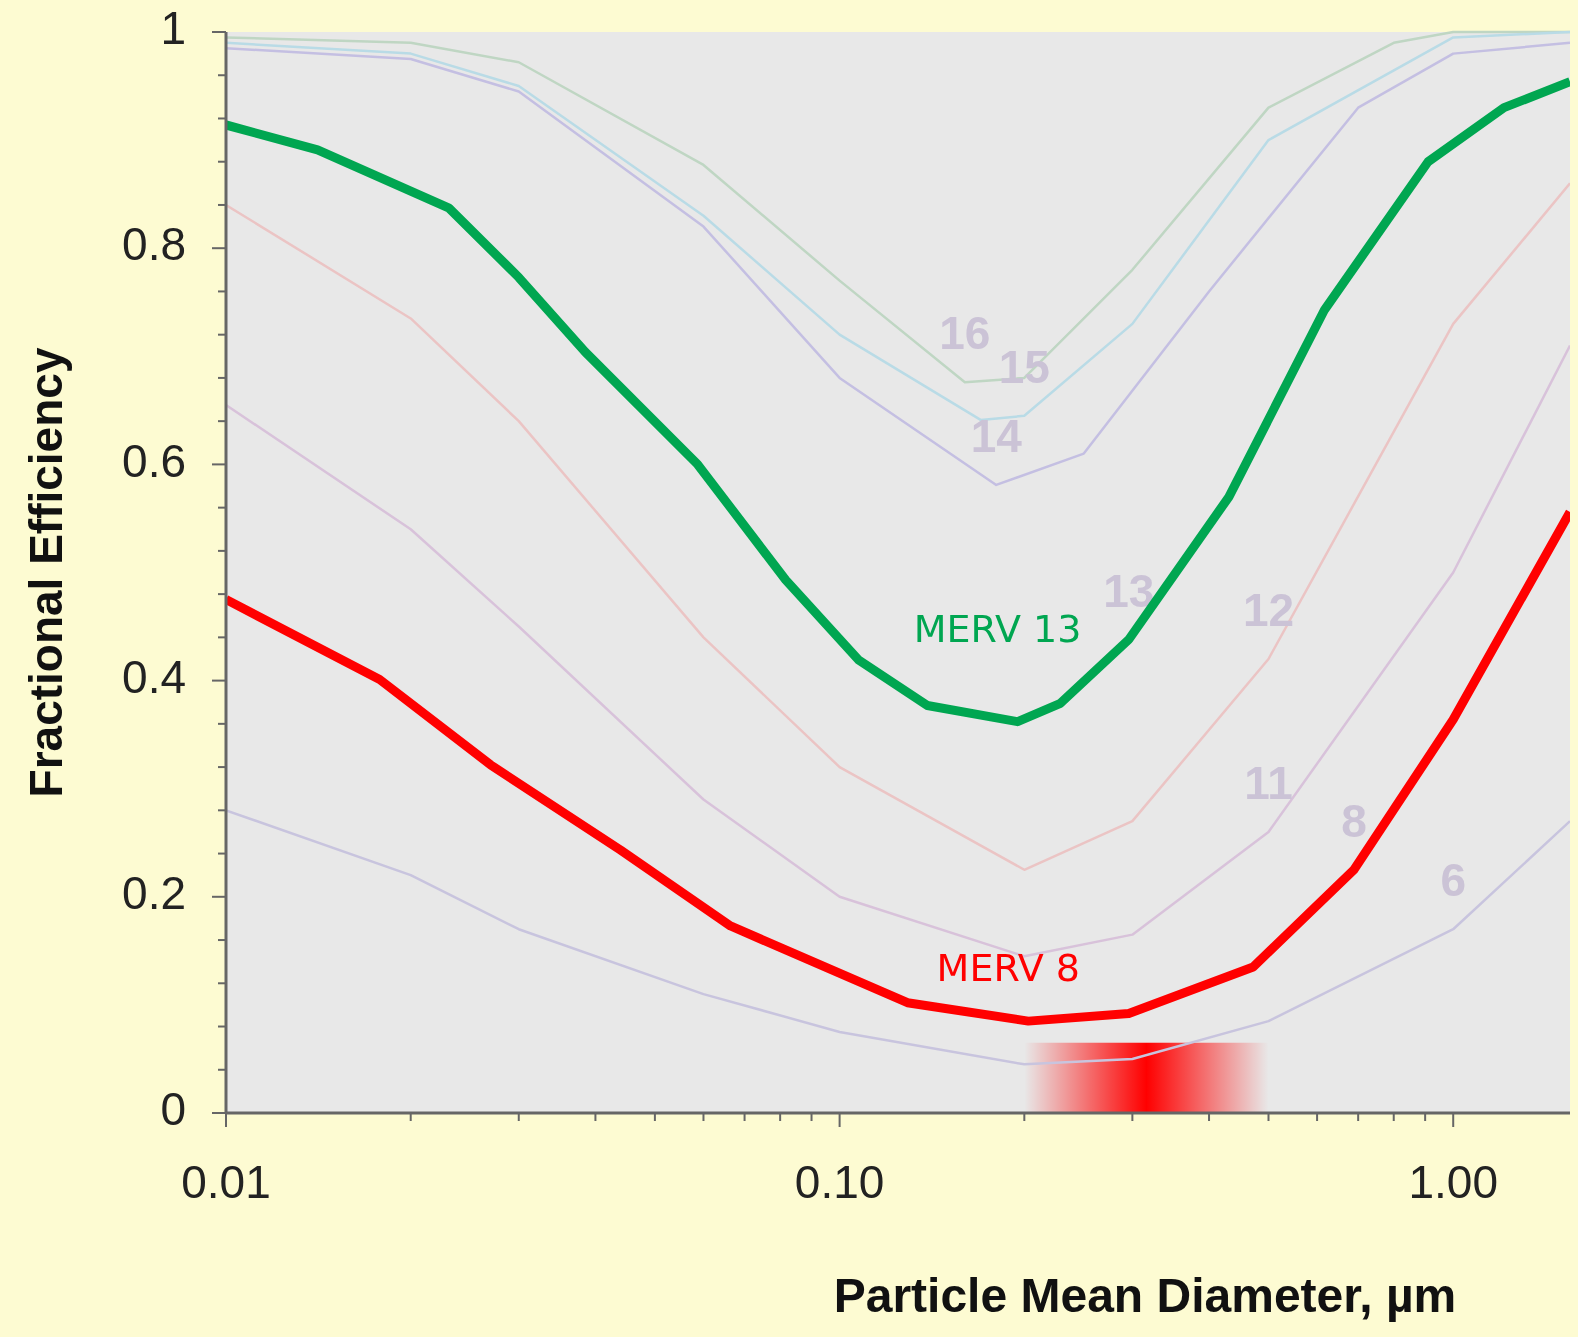 The width and height of the screenshot is (1578, 1337). What do you see at coordinates (154, 892) in the screenshot?
I see `y-tick-label: 0.2` at bounding box center [154, 892].